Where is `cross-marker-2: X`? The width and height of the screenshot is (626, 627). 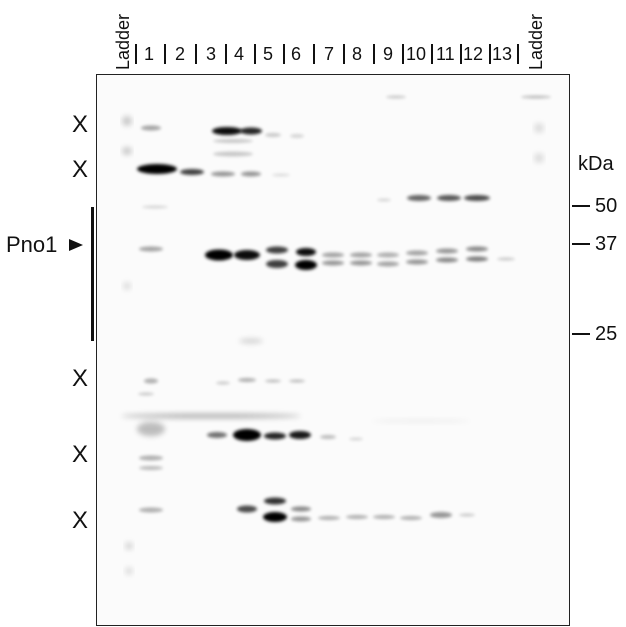 cross-marker-2: X is located at coordinates (80, 169).